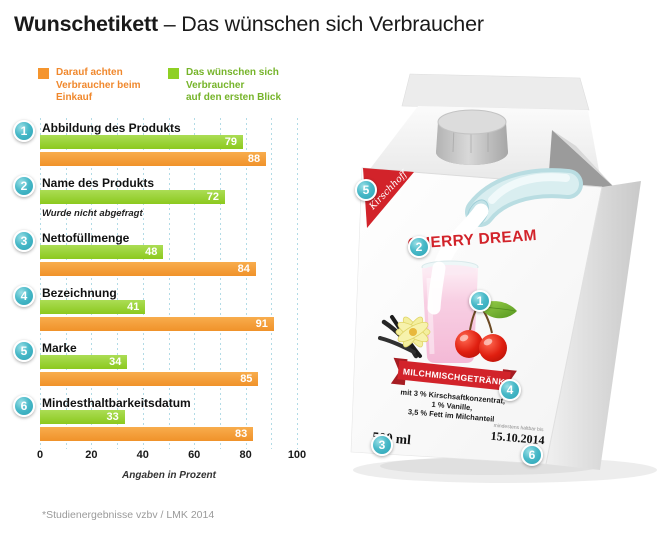 The height and width of the screenshot is (534, 668). Describe the element at coordinates (151, 252) in the screenshot. I see `bar-value: 48` at that location.